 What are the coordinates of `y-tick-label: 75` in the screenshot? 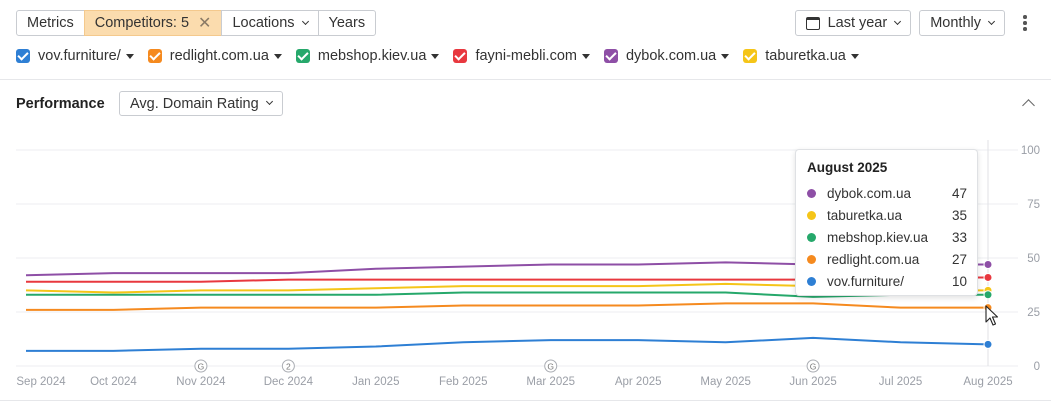 It's located at (1033, 205).